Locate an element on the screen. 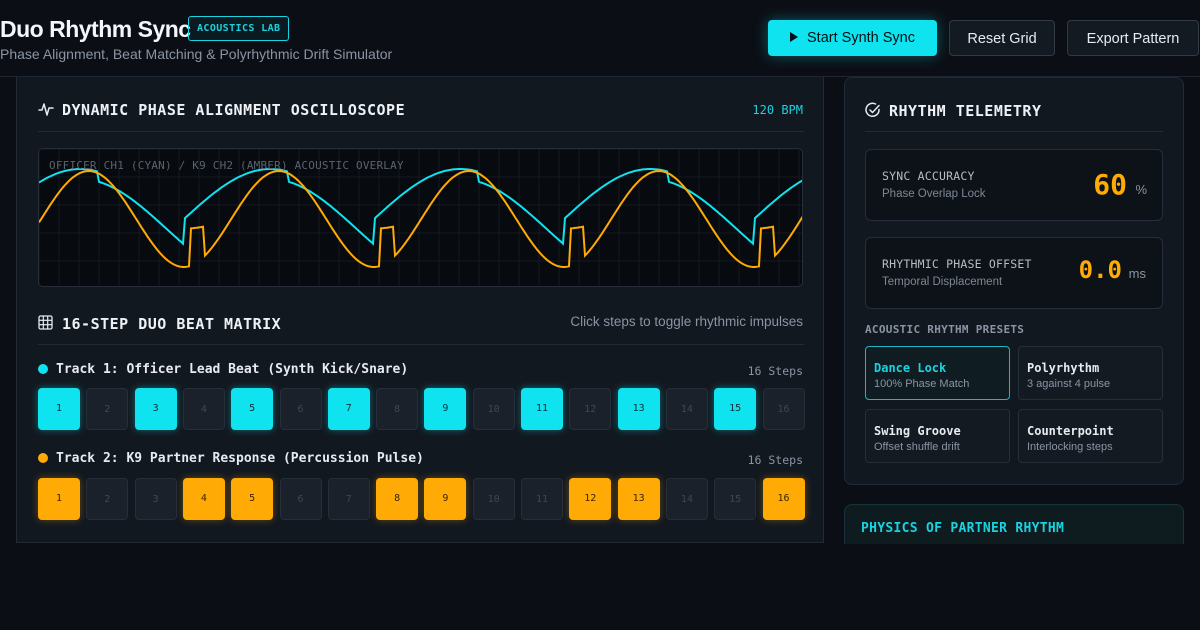 Image resolution: width=1200 pixels, height=630 pixels. sync-accuracy-card: SYNC ACCURACY Phase Overlap Lock 60 % is located at coordinates (1014, 185).